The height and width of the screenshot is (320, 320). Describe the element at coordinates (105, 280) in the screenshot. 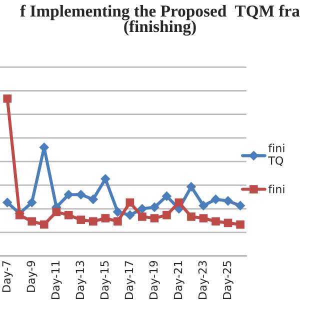

I see `x-tick-label: Day-15` at that location.